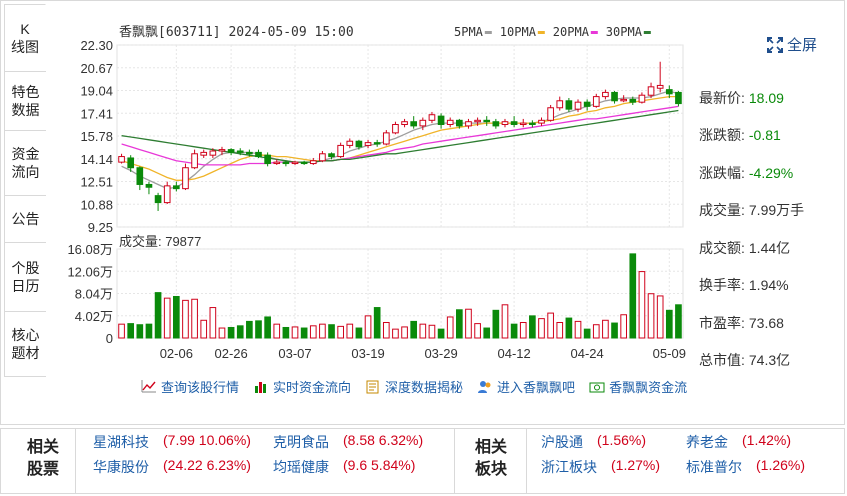 Image resolution: width=847 pixels, height=496 pixels. What do you see at coordinates (722, 285) in the screenshot?
I see `stat-label: 换手率:` at bounding box center [722, 285].